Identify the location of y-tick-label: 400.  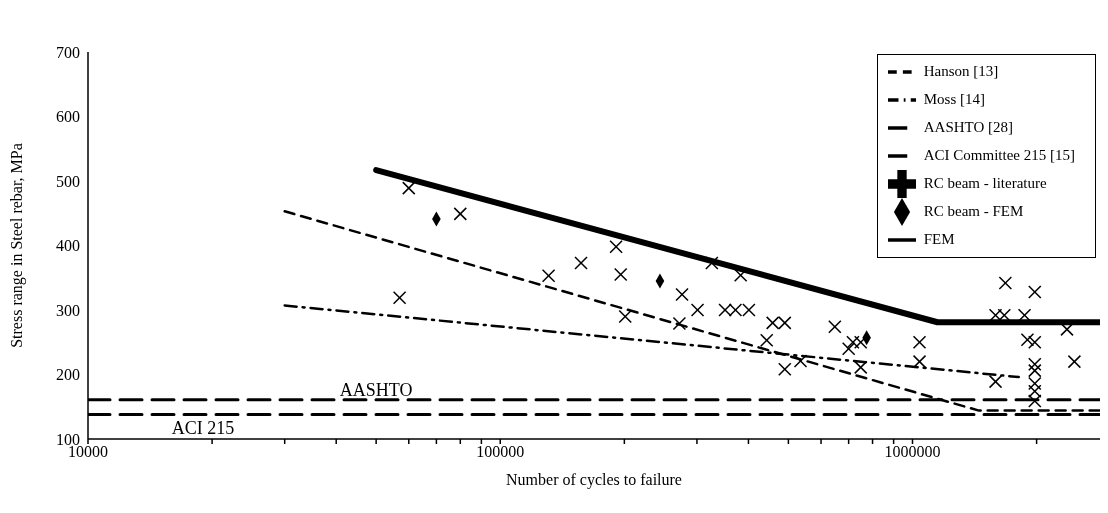
(68, 246).